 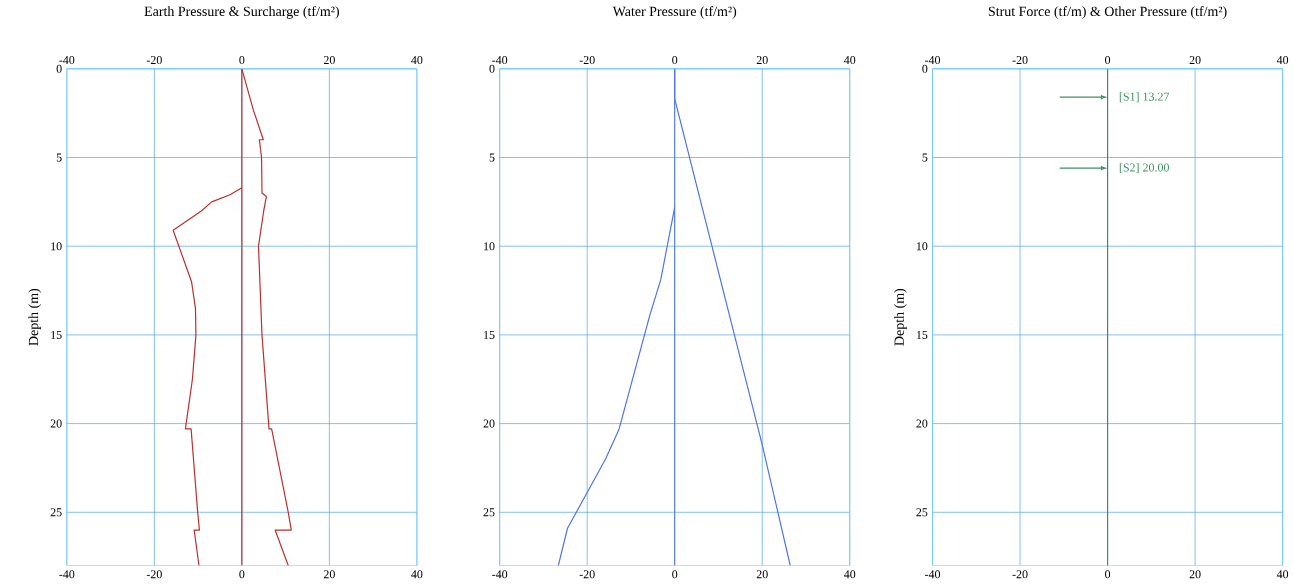 What do you see at coordinates (1144, 167) in the screenshot?
I see `annotation: [S2] 20.00` at bounding box center [1144, 167].